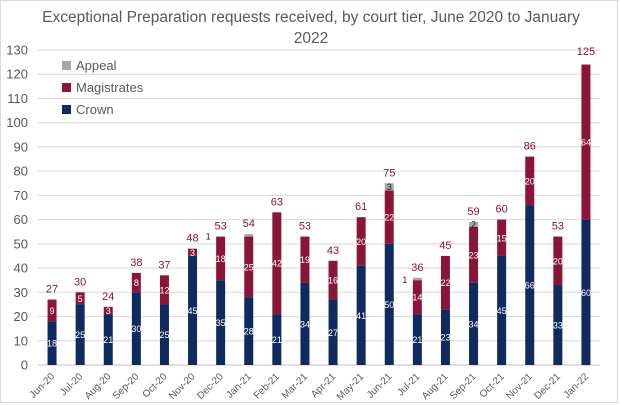 Image resolution: width=620 pixels, height=405 pixels. I want to click on data-label-total: 59, so click(473, 212).